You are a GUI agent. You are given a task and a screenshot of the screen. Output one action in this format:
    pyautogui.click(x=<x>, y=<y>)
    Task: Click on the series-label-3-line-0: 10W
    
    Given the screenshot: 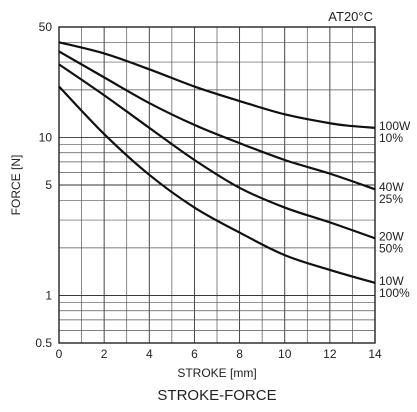 What is the action you would take?
    pyautogui.click(x=391, y=281)
    